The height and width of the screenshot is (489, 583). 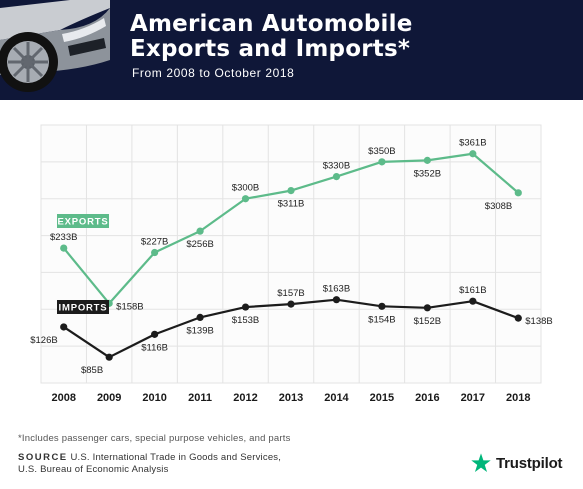 What do you see at coordinates (336, 166) in the screenshot?
I see `data-label: $330B` at bounding box center [336, 166].